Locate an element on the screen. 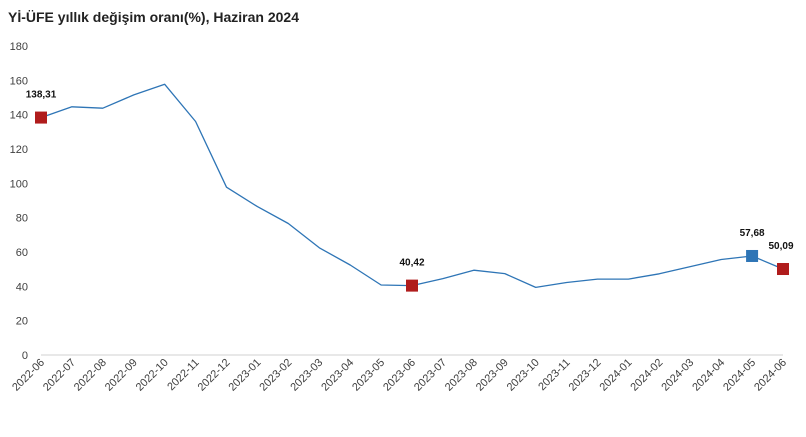 This screenshot has height=437, width=806. x-tick-label: 2023-06 is located at coordinates (399, 375).